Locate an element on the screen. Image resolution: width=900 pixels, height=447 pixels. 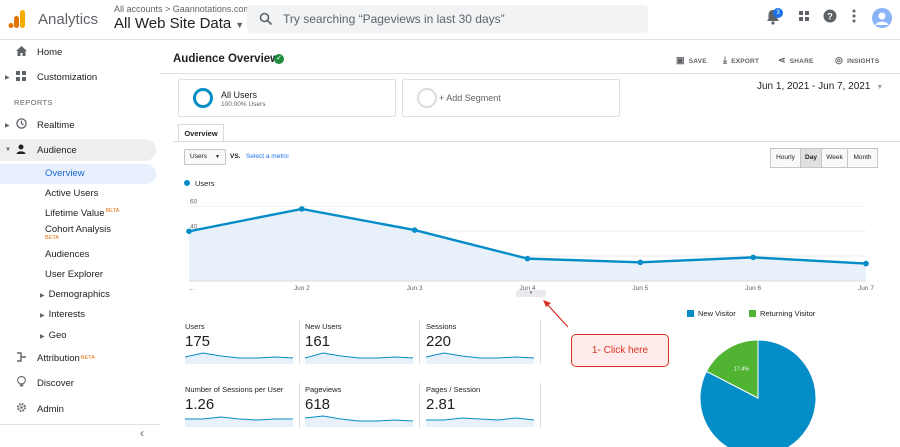
sidebar-item-attribution: Attribution BETA is located at coordinates (78, 358).